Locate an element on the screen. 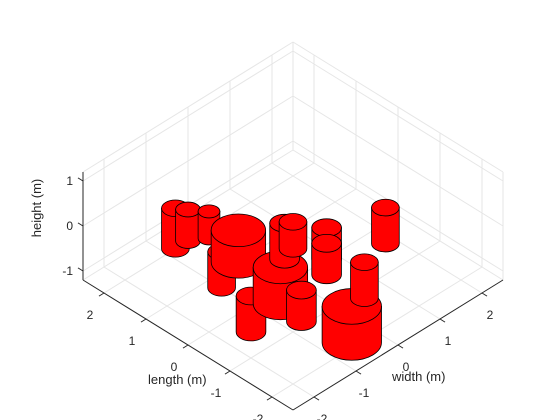 The image size is (560, 420). y-tick-label: 0 is located at coordinates (174, 367).